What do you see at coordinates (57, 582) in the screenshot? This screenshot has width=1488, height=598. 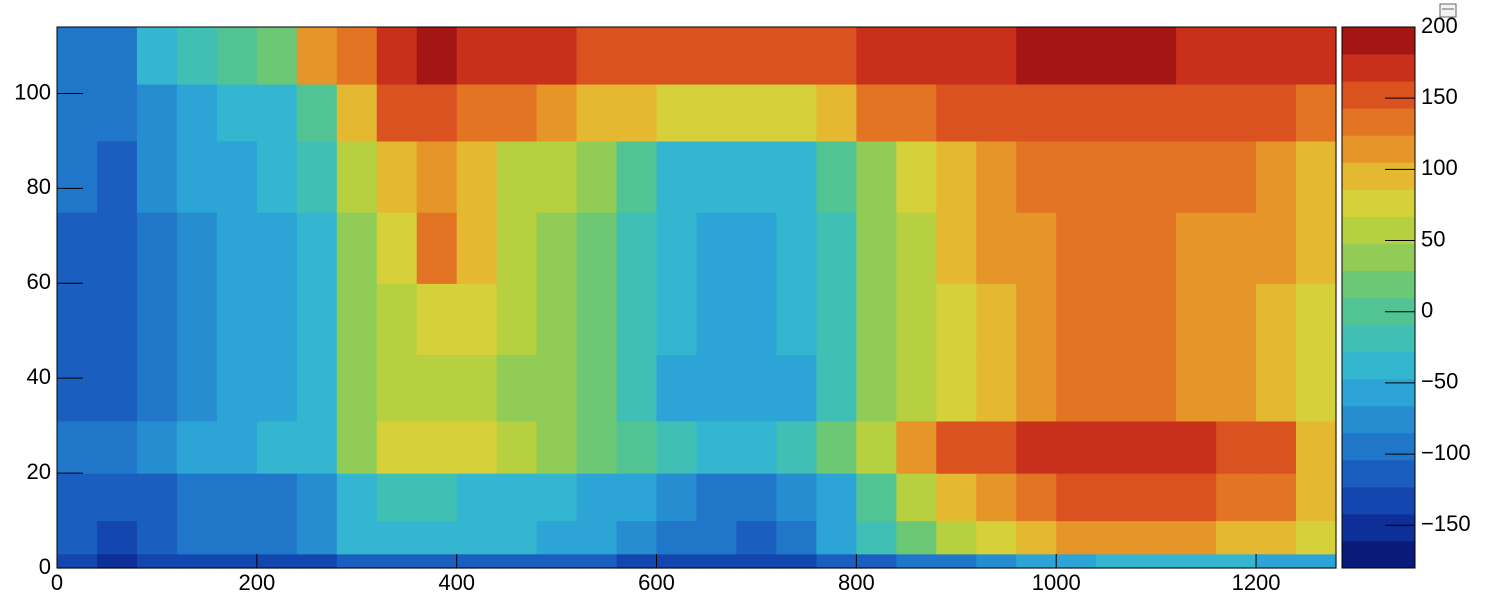 I see `x-tick-label: 0` at bounding box center [57, 582].